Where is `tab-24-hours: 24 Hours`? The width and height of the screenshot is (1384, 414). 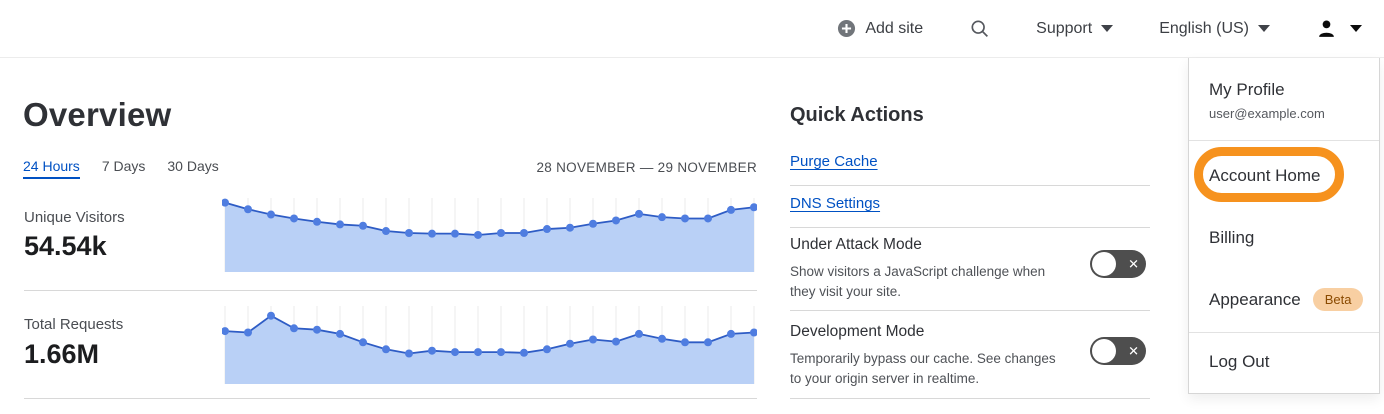
tab-24-hours: 24 Hours is located at coordinates (51, 168).